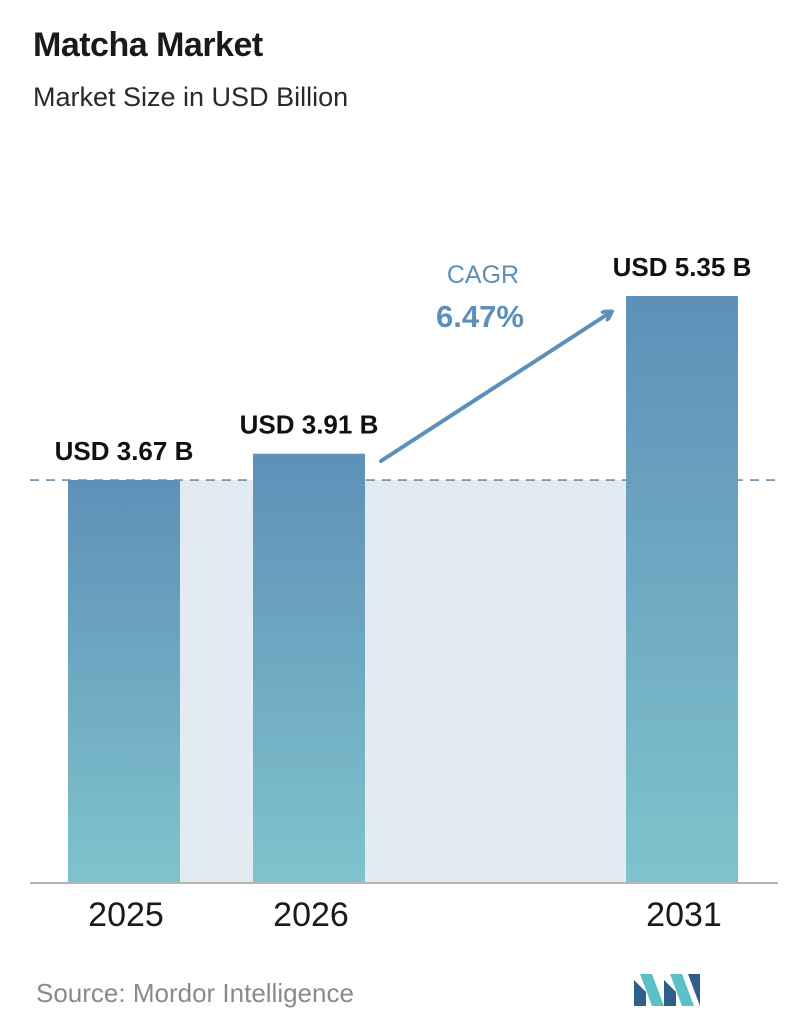 The image size is (796, 1034). What do you see at coordinates (191, 97) in the screenshot?
I see `chart-subtitle: Market Size in USD Billion` at bounding box center [191, 97].